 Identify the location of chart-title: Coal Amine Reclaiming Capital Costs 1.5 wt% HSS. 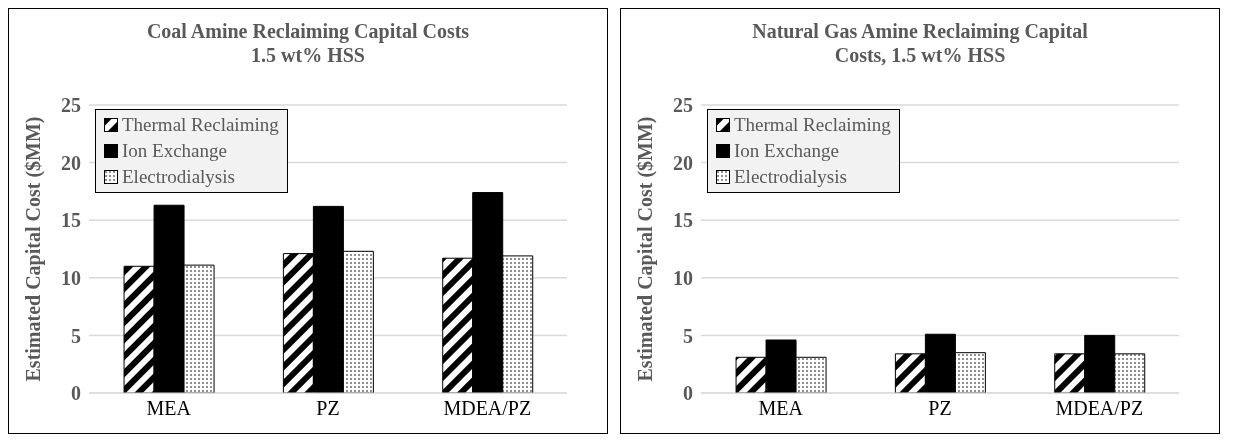
(308, 43).